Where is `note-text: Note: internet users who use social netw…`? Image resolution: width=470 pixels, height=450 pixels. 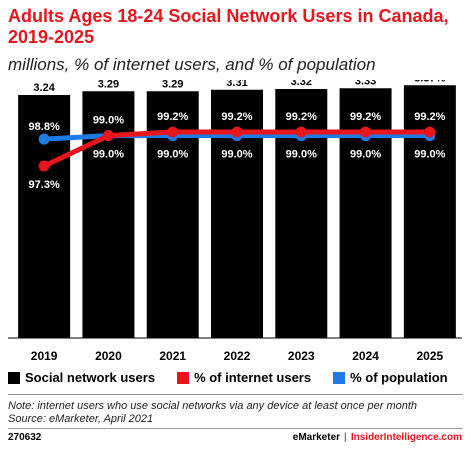
note-text: Note: internet users who use social netw… is located at coordinates (213, 406).